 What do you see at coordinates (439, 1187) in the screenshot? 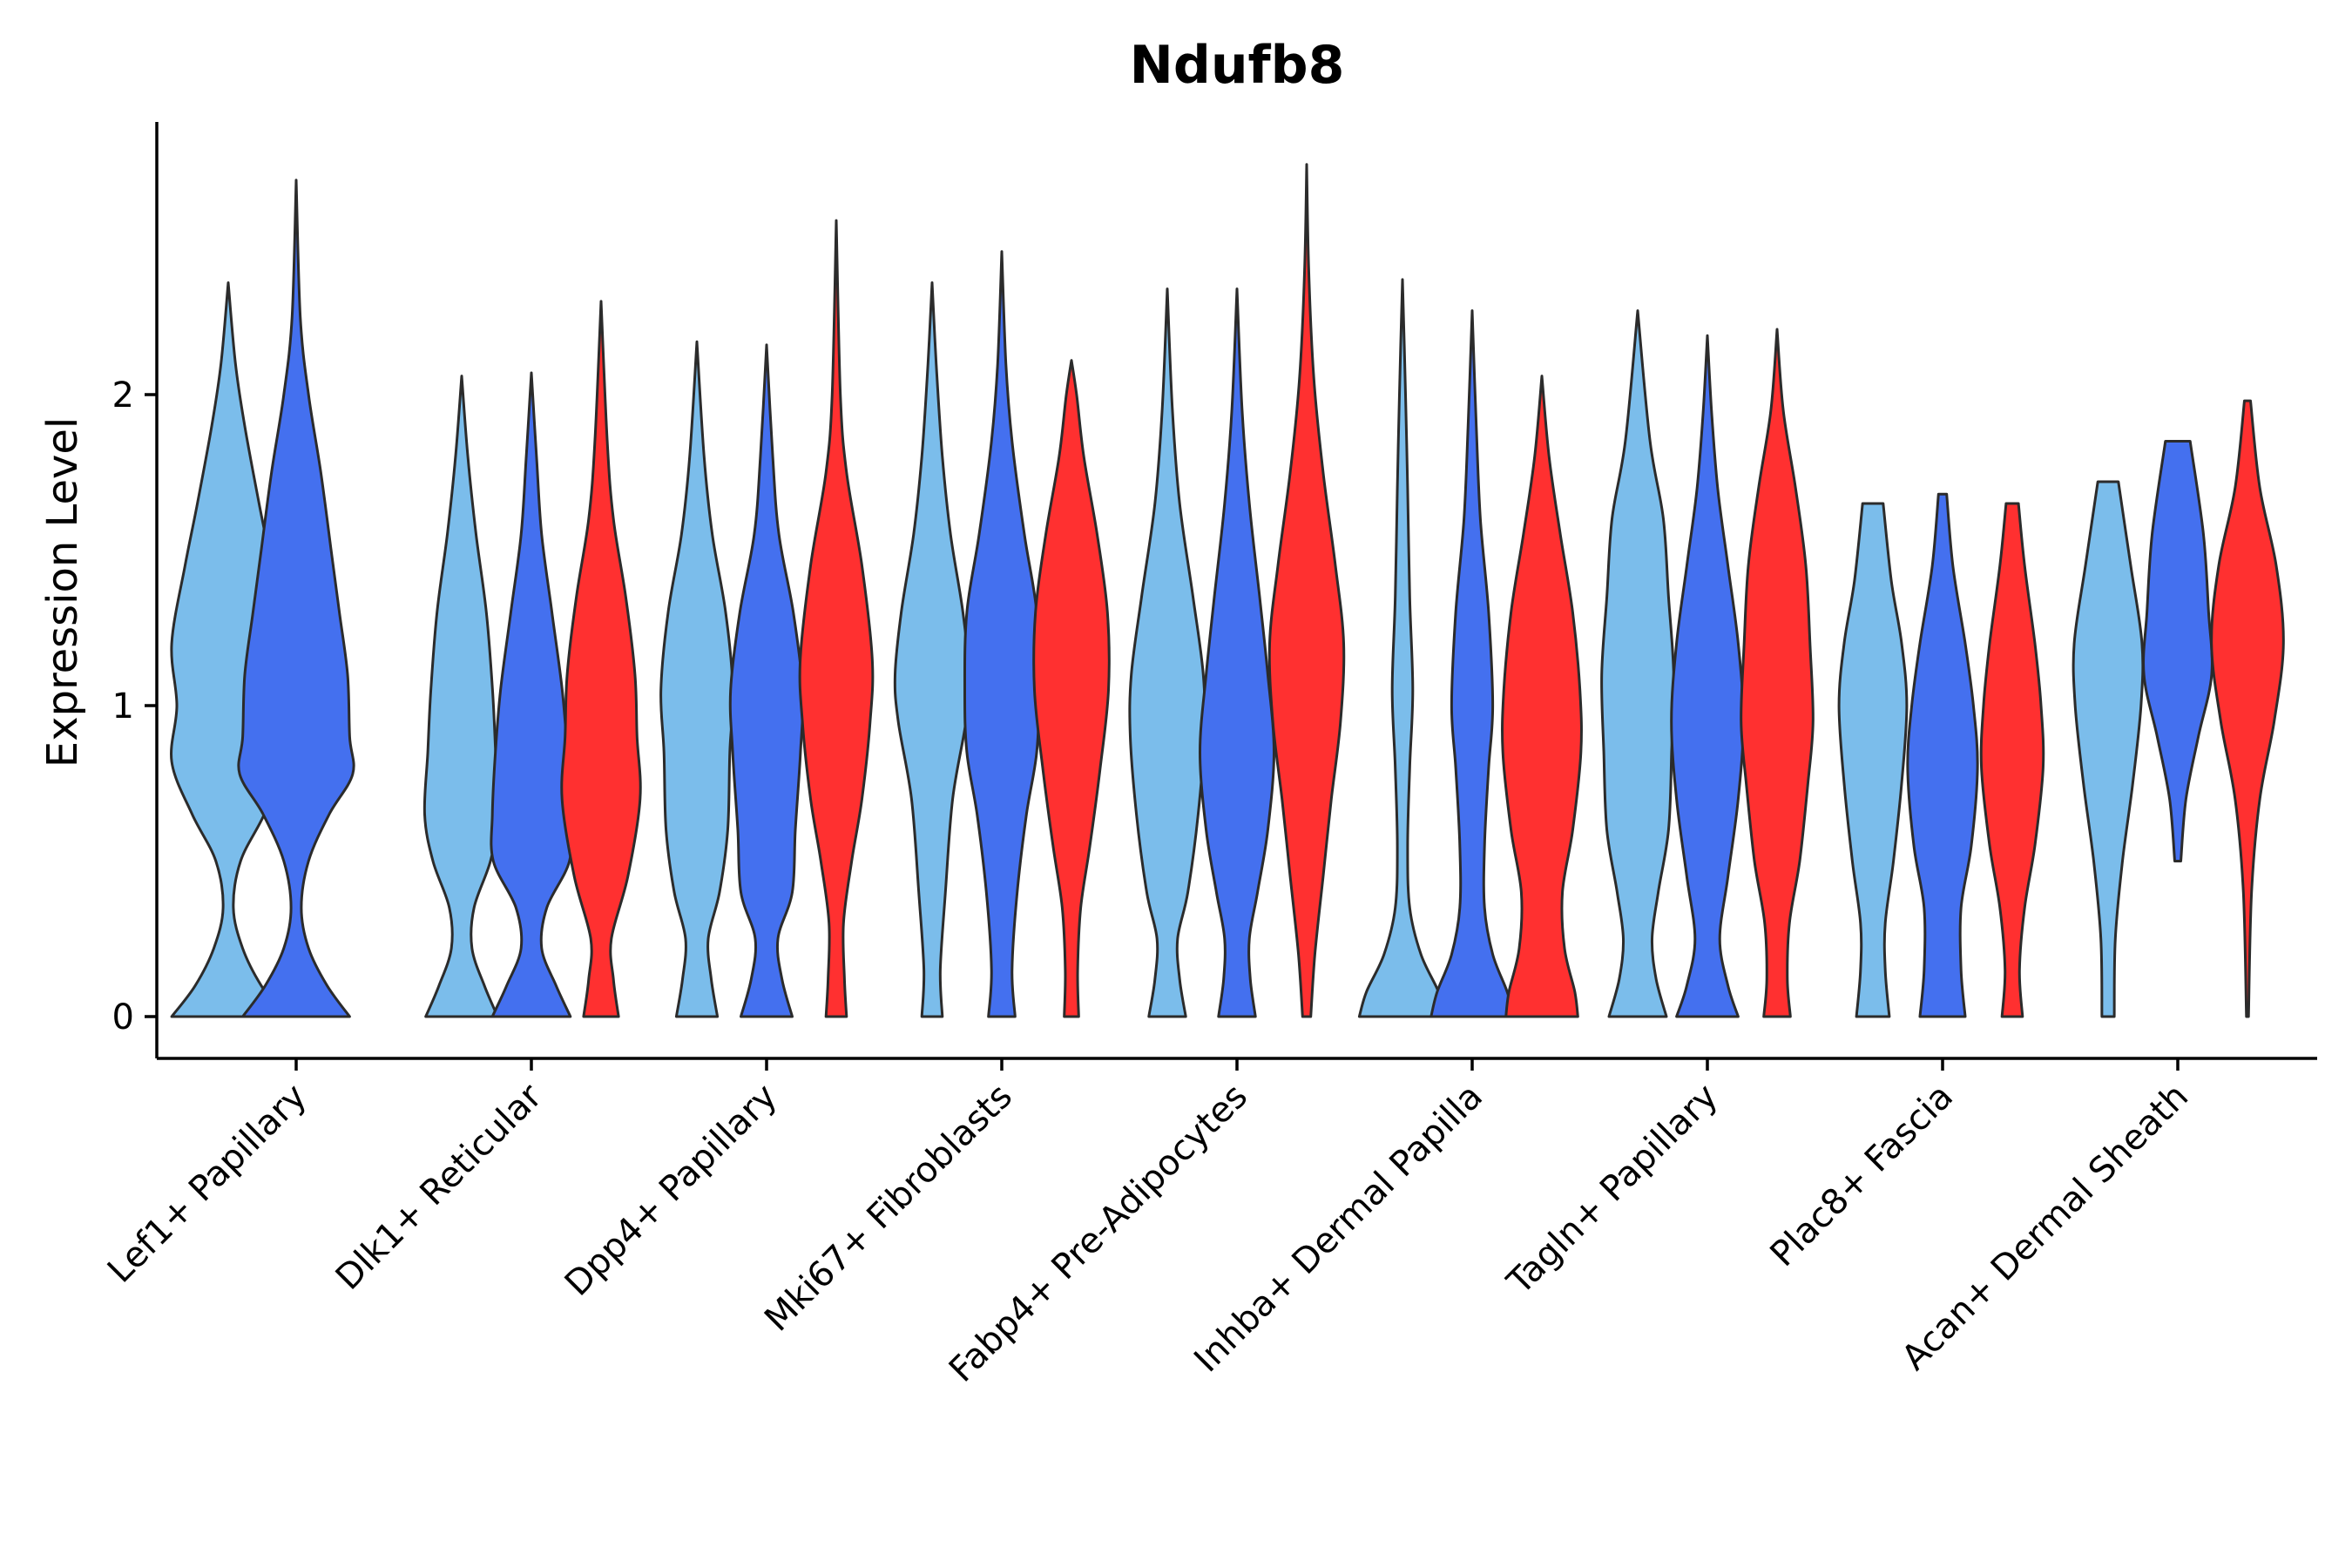
I see `x-tick-label: Dlk1+ Reticular` at bounding box center [439, 1187].